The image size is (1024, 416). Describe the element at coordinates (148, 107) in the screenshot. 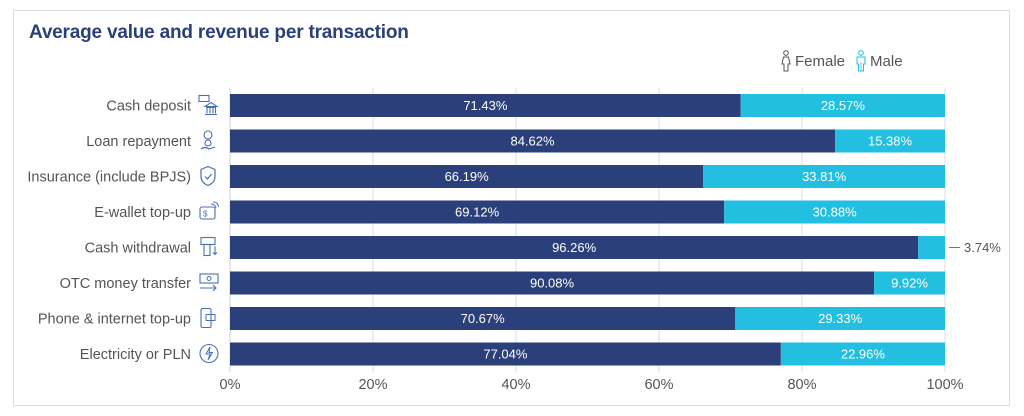

I see `category-label: Cash deposit` at that location.